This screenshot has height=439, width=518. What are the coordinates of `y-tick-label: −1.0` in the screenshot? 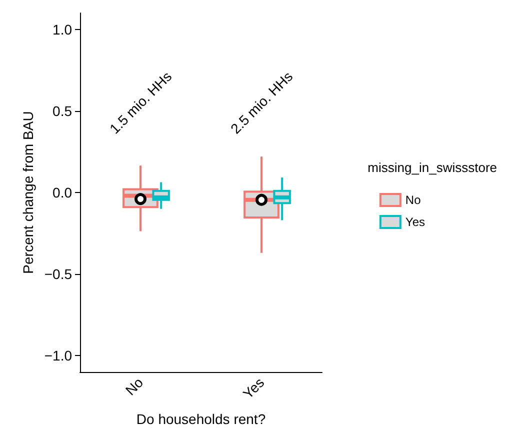 It's located at (58, 356).